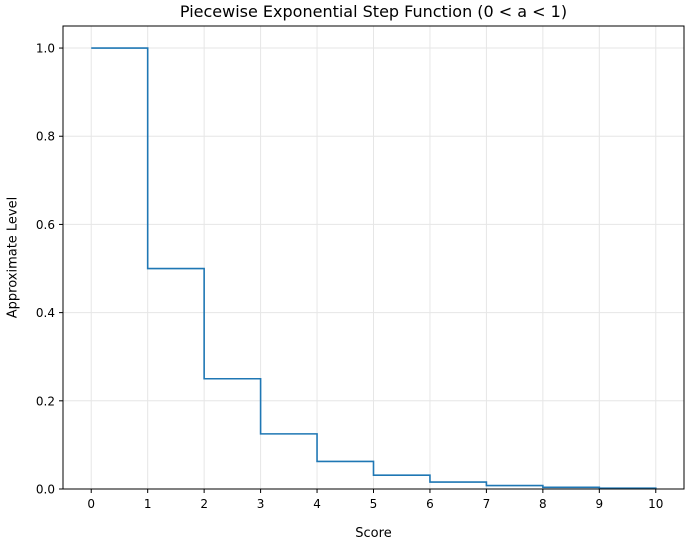  Describe the element at coordinates (487, 504) in the screenshot. I see `x-tick-label: 7` at that location.